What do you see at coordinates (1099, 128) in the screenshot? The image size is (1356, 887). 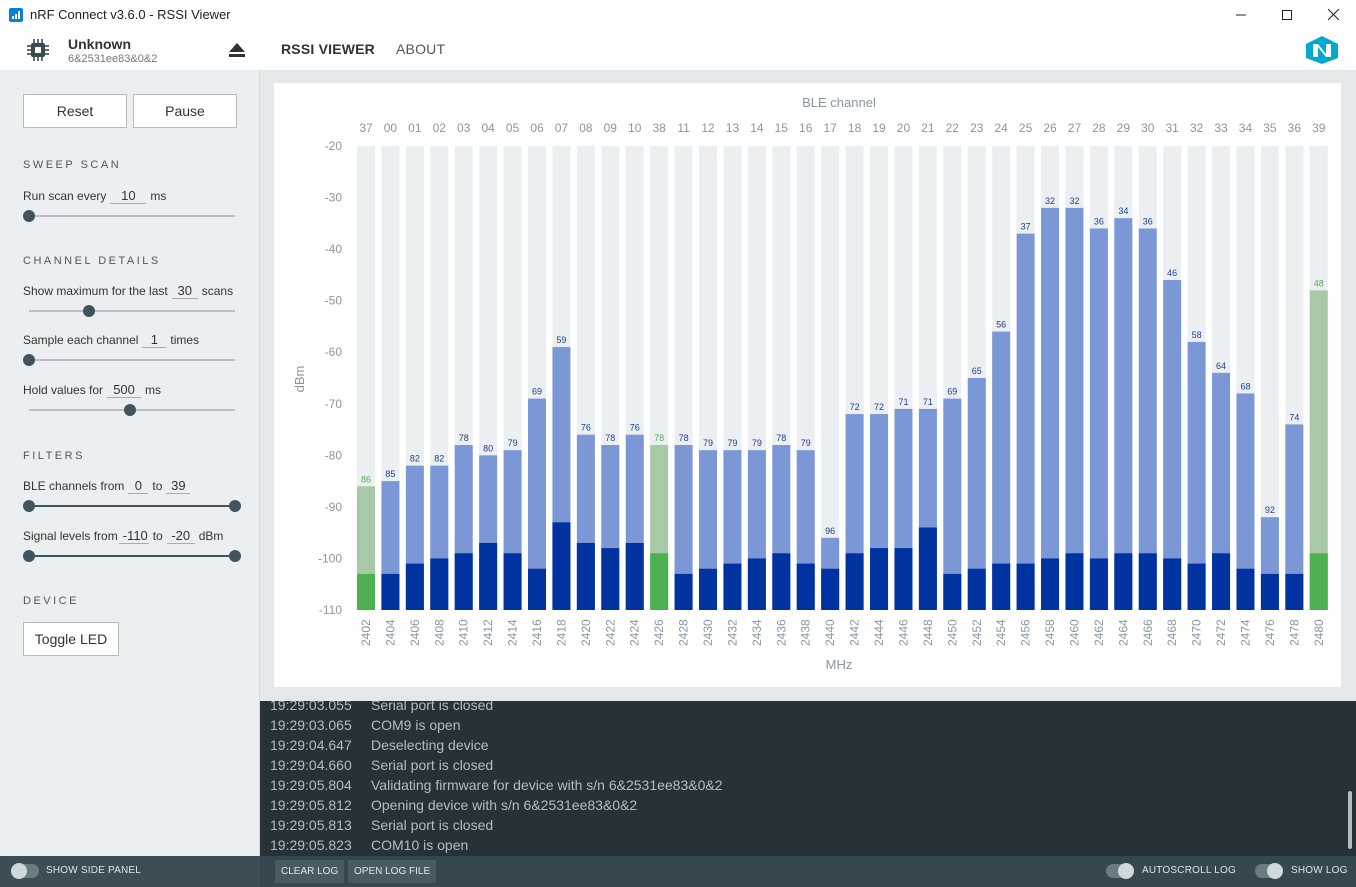 I see `ble-channel-label: 28` at bounding box center [1099, 128].